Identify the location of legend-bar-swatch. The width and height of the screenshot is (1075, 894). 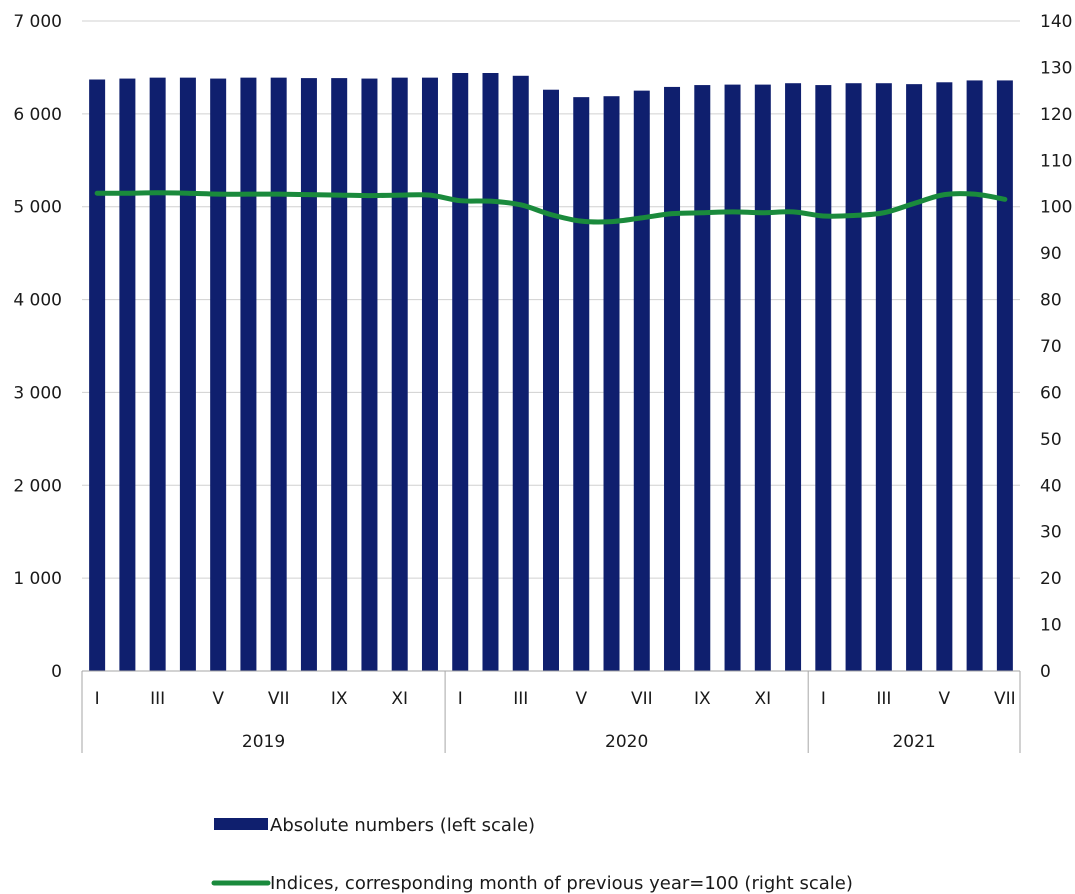
(241, 824).